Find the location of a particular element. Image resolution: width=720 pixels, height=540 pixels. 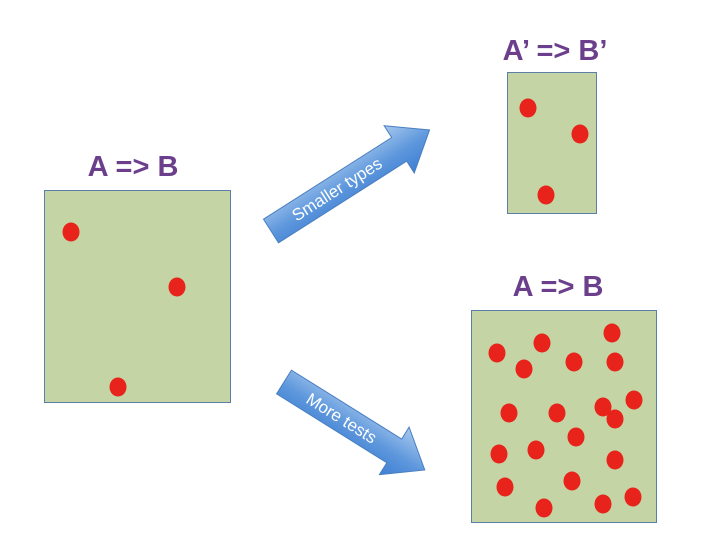

more-tests-arrow: More tests is located at coordinates (350, 422).